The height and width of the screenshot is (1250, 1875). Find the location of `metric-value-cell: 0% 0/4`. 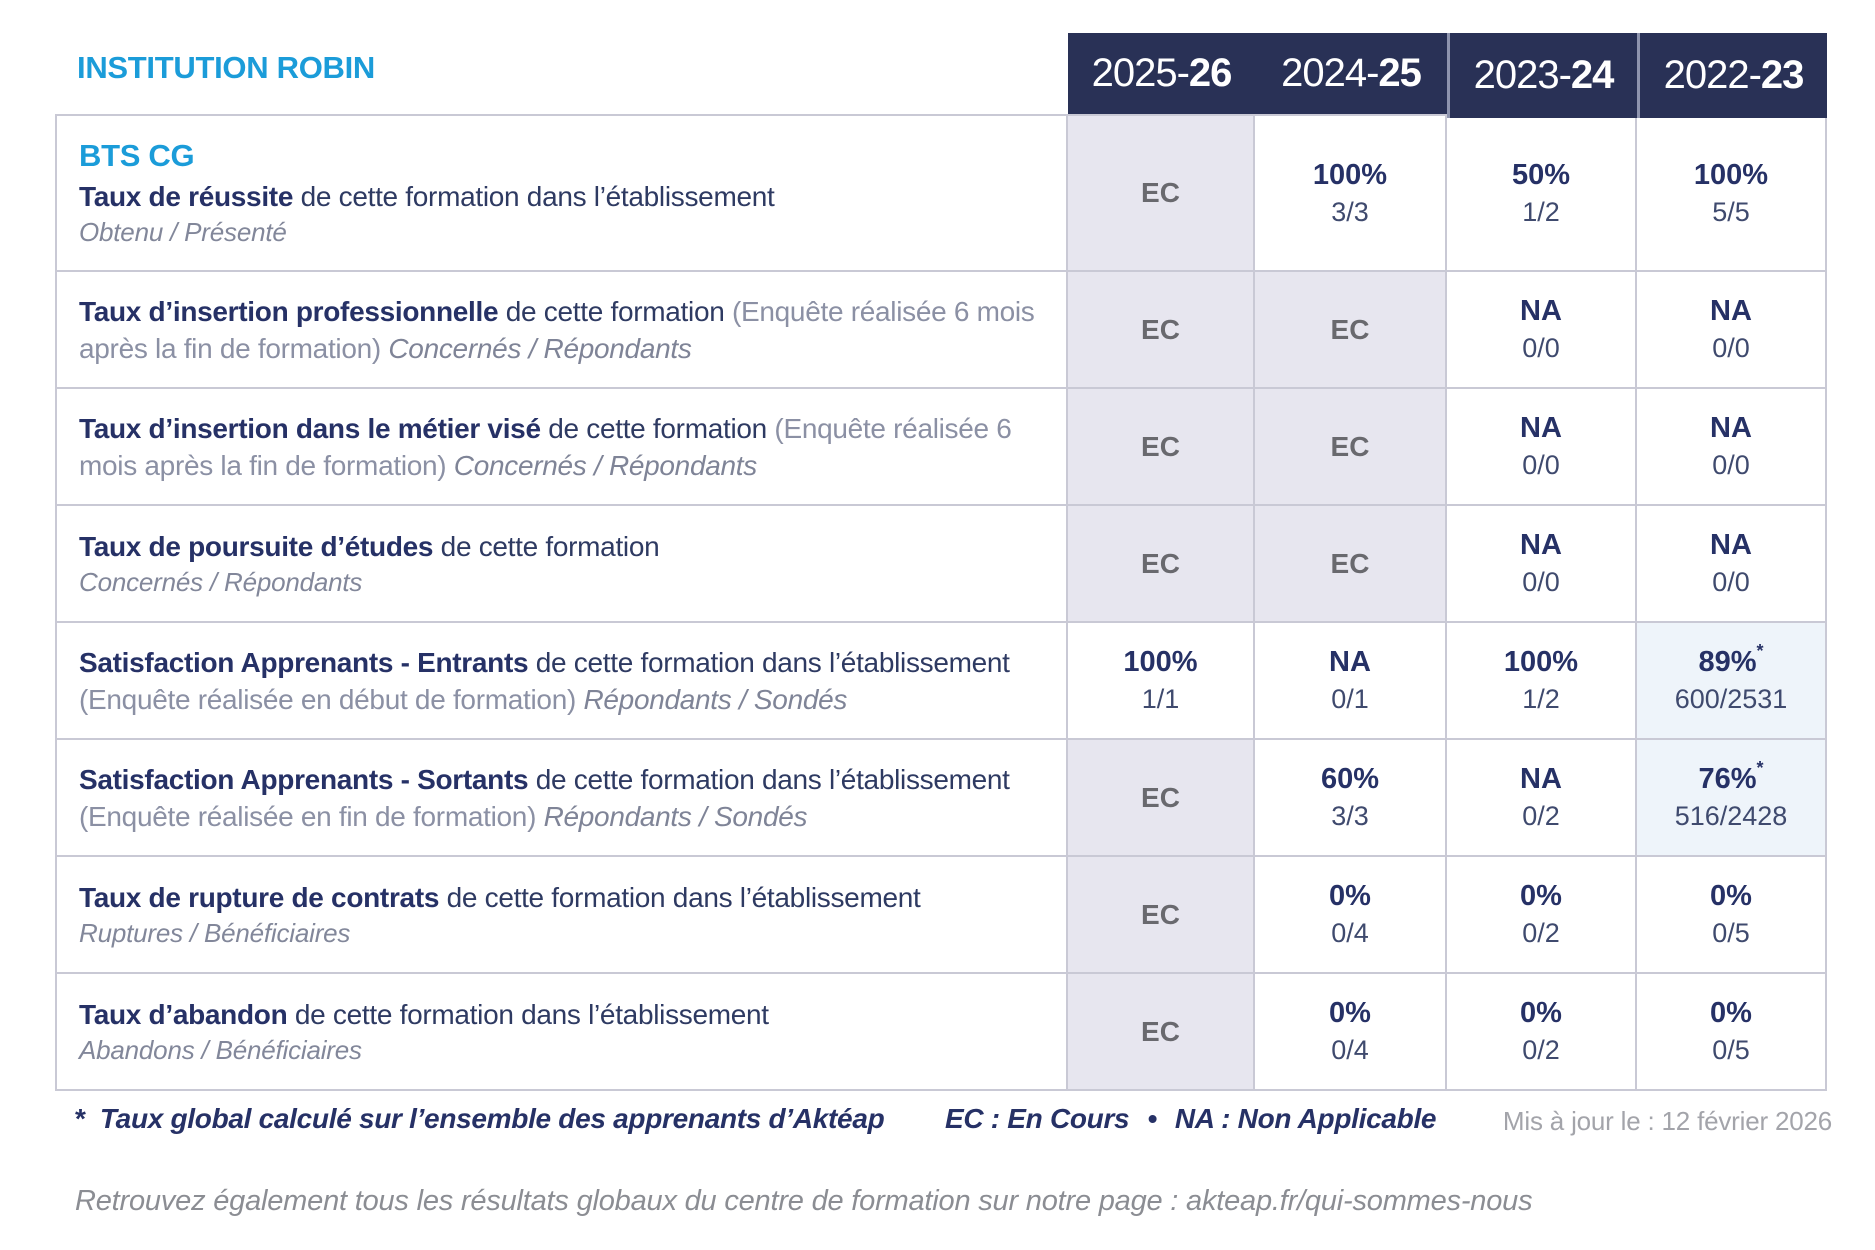

metric-value-cell: 0% 0/4 is located at coordinates (1351, 914).